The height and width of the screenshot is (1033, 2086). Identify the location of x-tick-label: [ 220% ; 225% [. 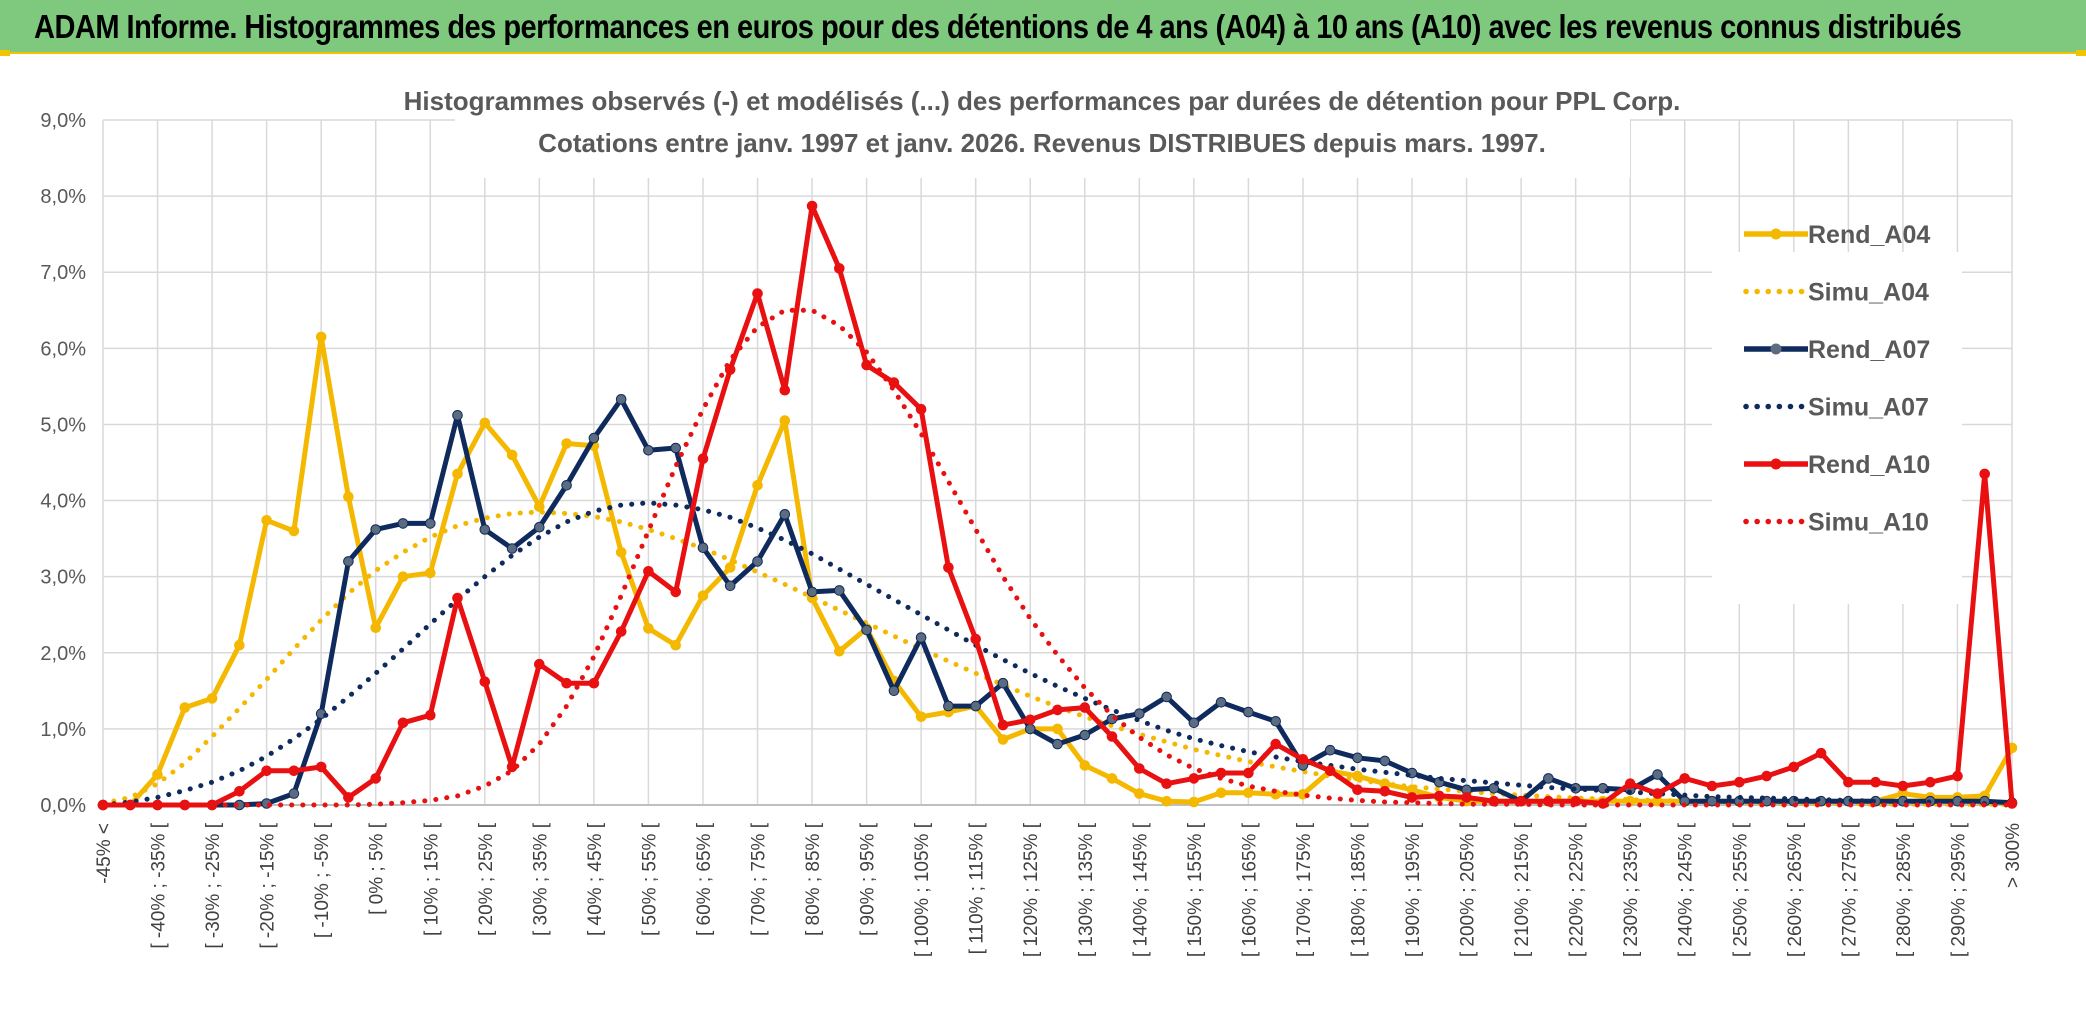
(1577, 889).